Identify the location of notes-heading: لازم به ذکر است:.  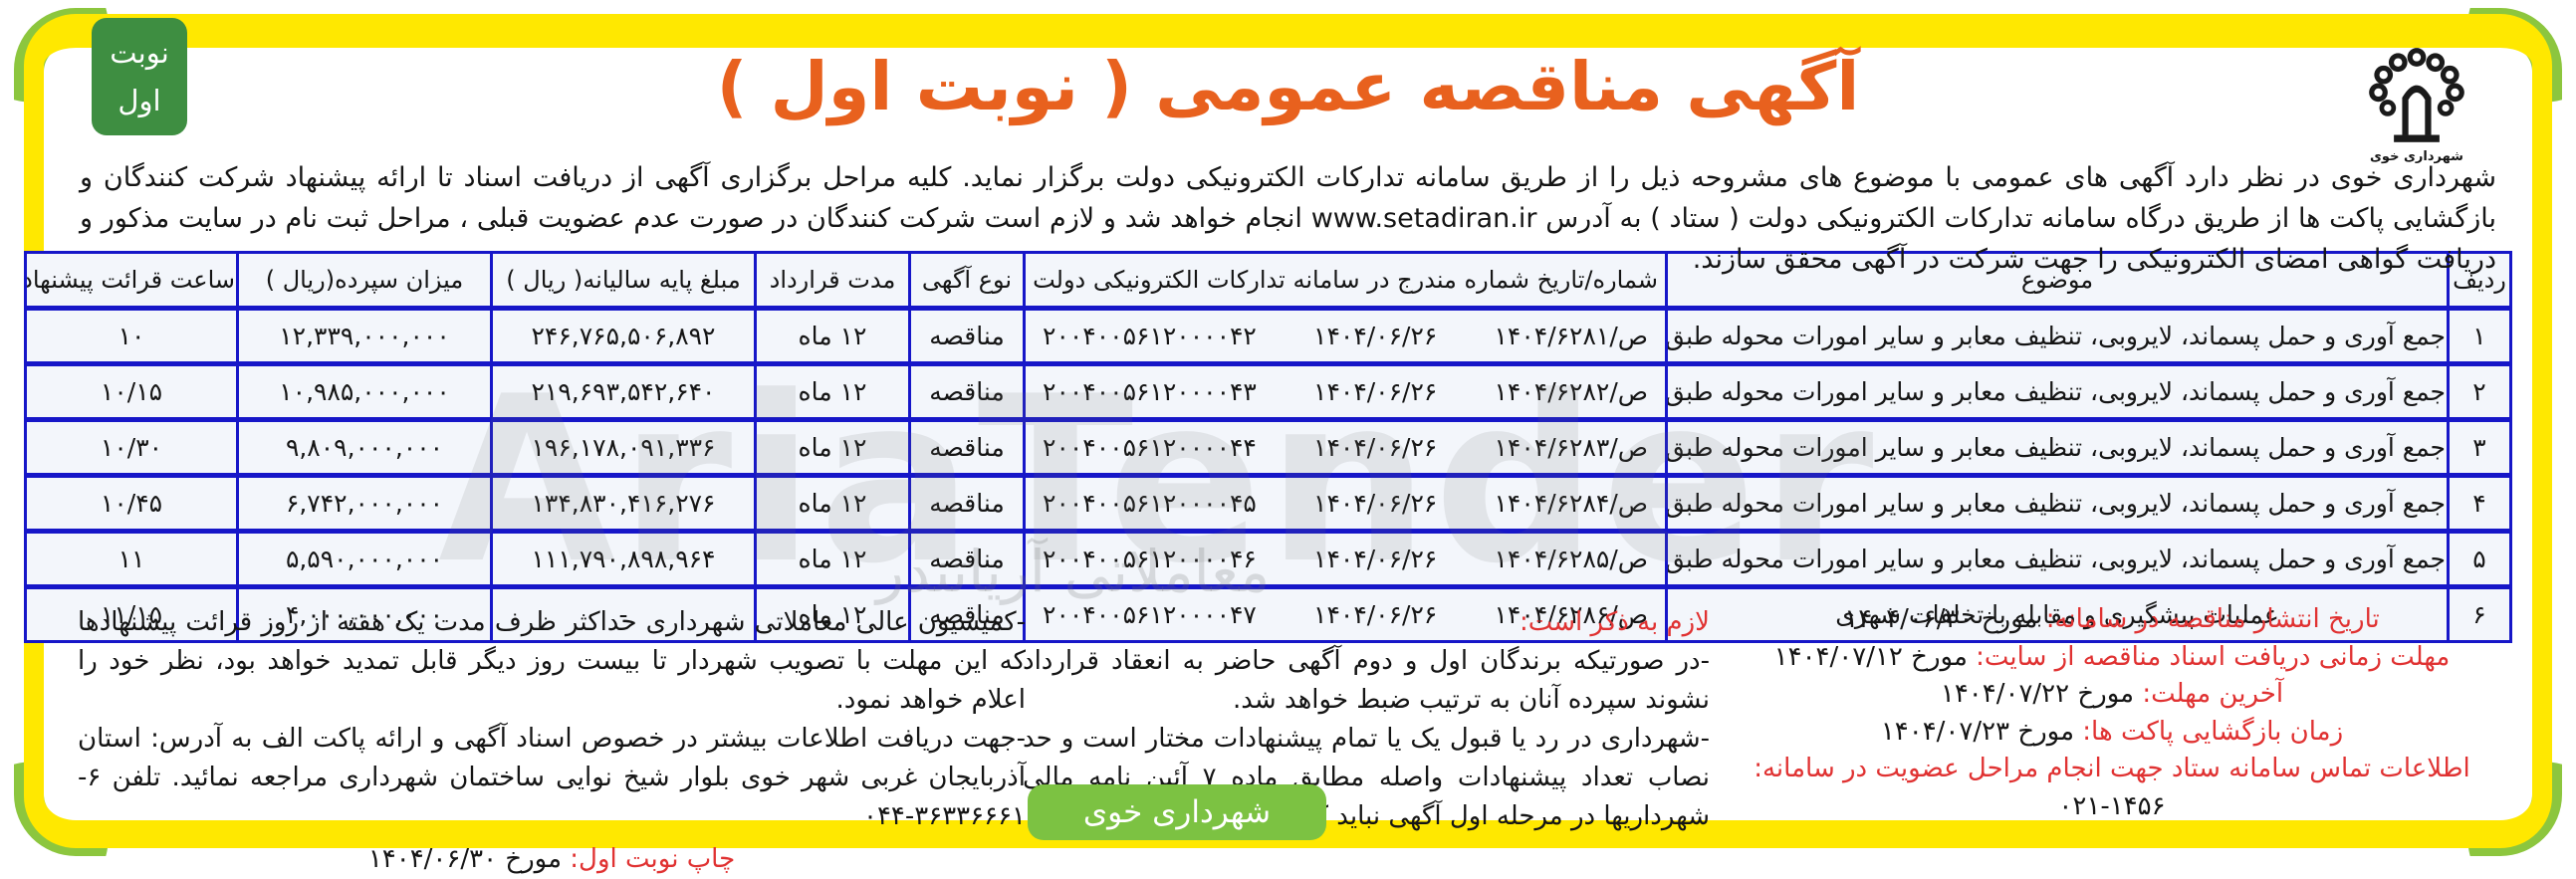
(1614, 622).